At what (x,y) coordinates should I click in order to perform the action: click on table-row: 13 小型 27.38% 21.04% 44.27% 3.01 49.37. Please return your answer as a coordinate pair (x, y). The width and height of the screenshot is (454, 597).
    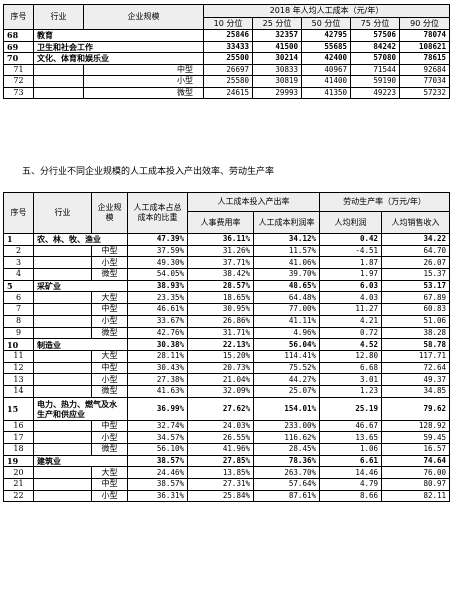
    Looking at the image, I should click on (227, 379).